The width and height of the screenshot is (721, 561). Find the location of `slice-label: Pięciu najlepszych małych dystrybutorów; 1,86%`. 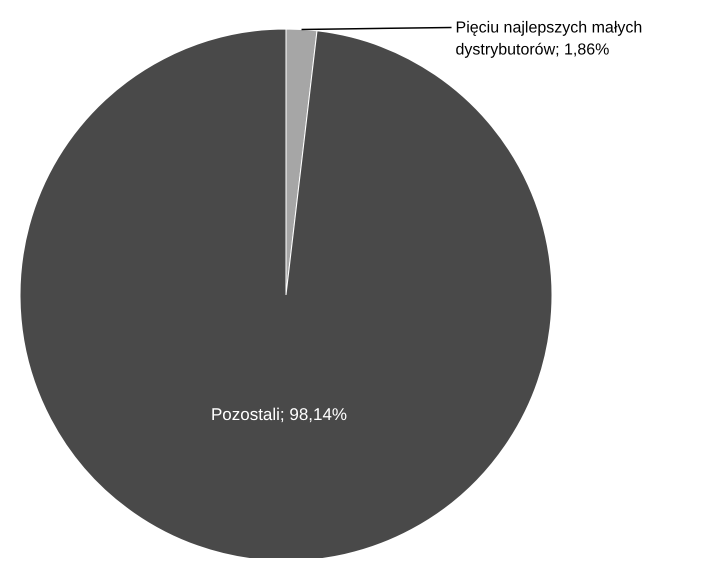

slice-label: Pięciu najlepszych małych dystrybutorów; 1,86% is located at coordinates (549, 38).